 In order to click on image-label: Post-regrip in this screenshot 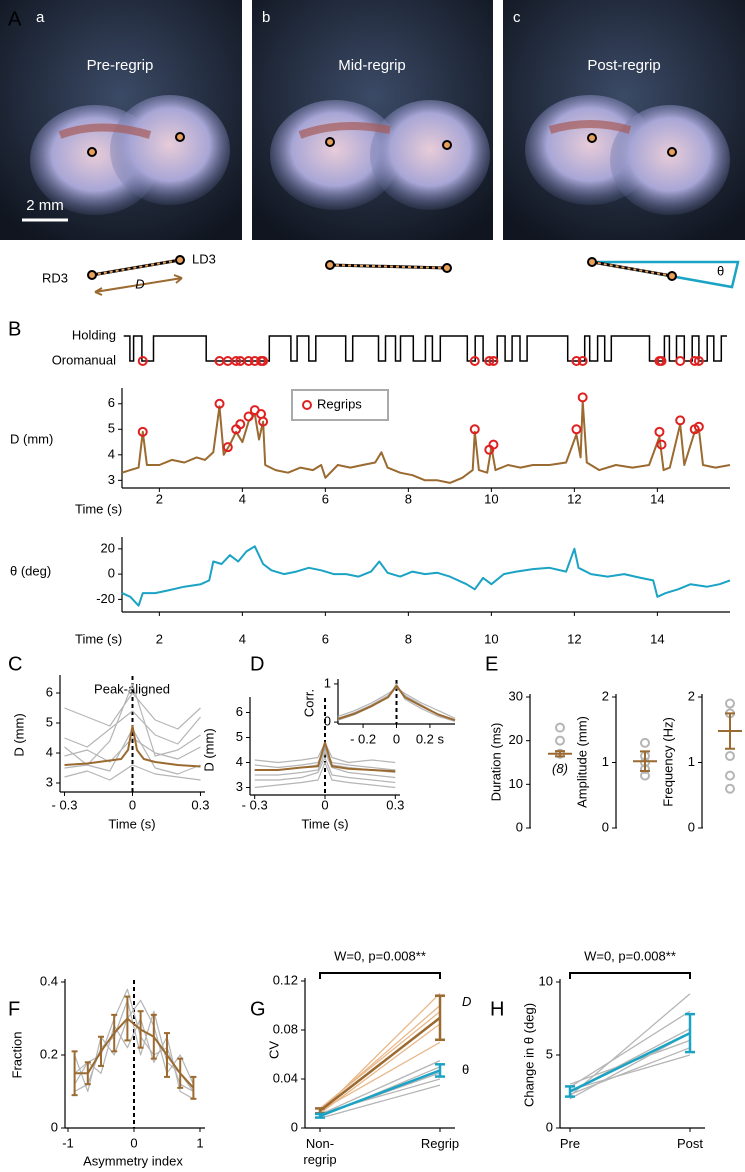, I will do `click(623, 65)`.